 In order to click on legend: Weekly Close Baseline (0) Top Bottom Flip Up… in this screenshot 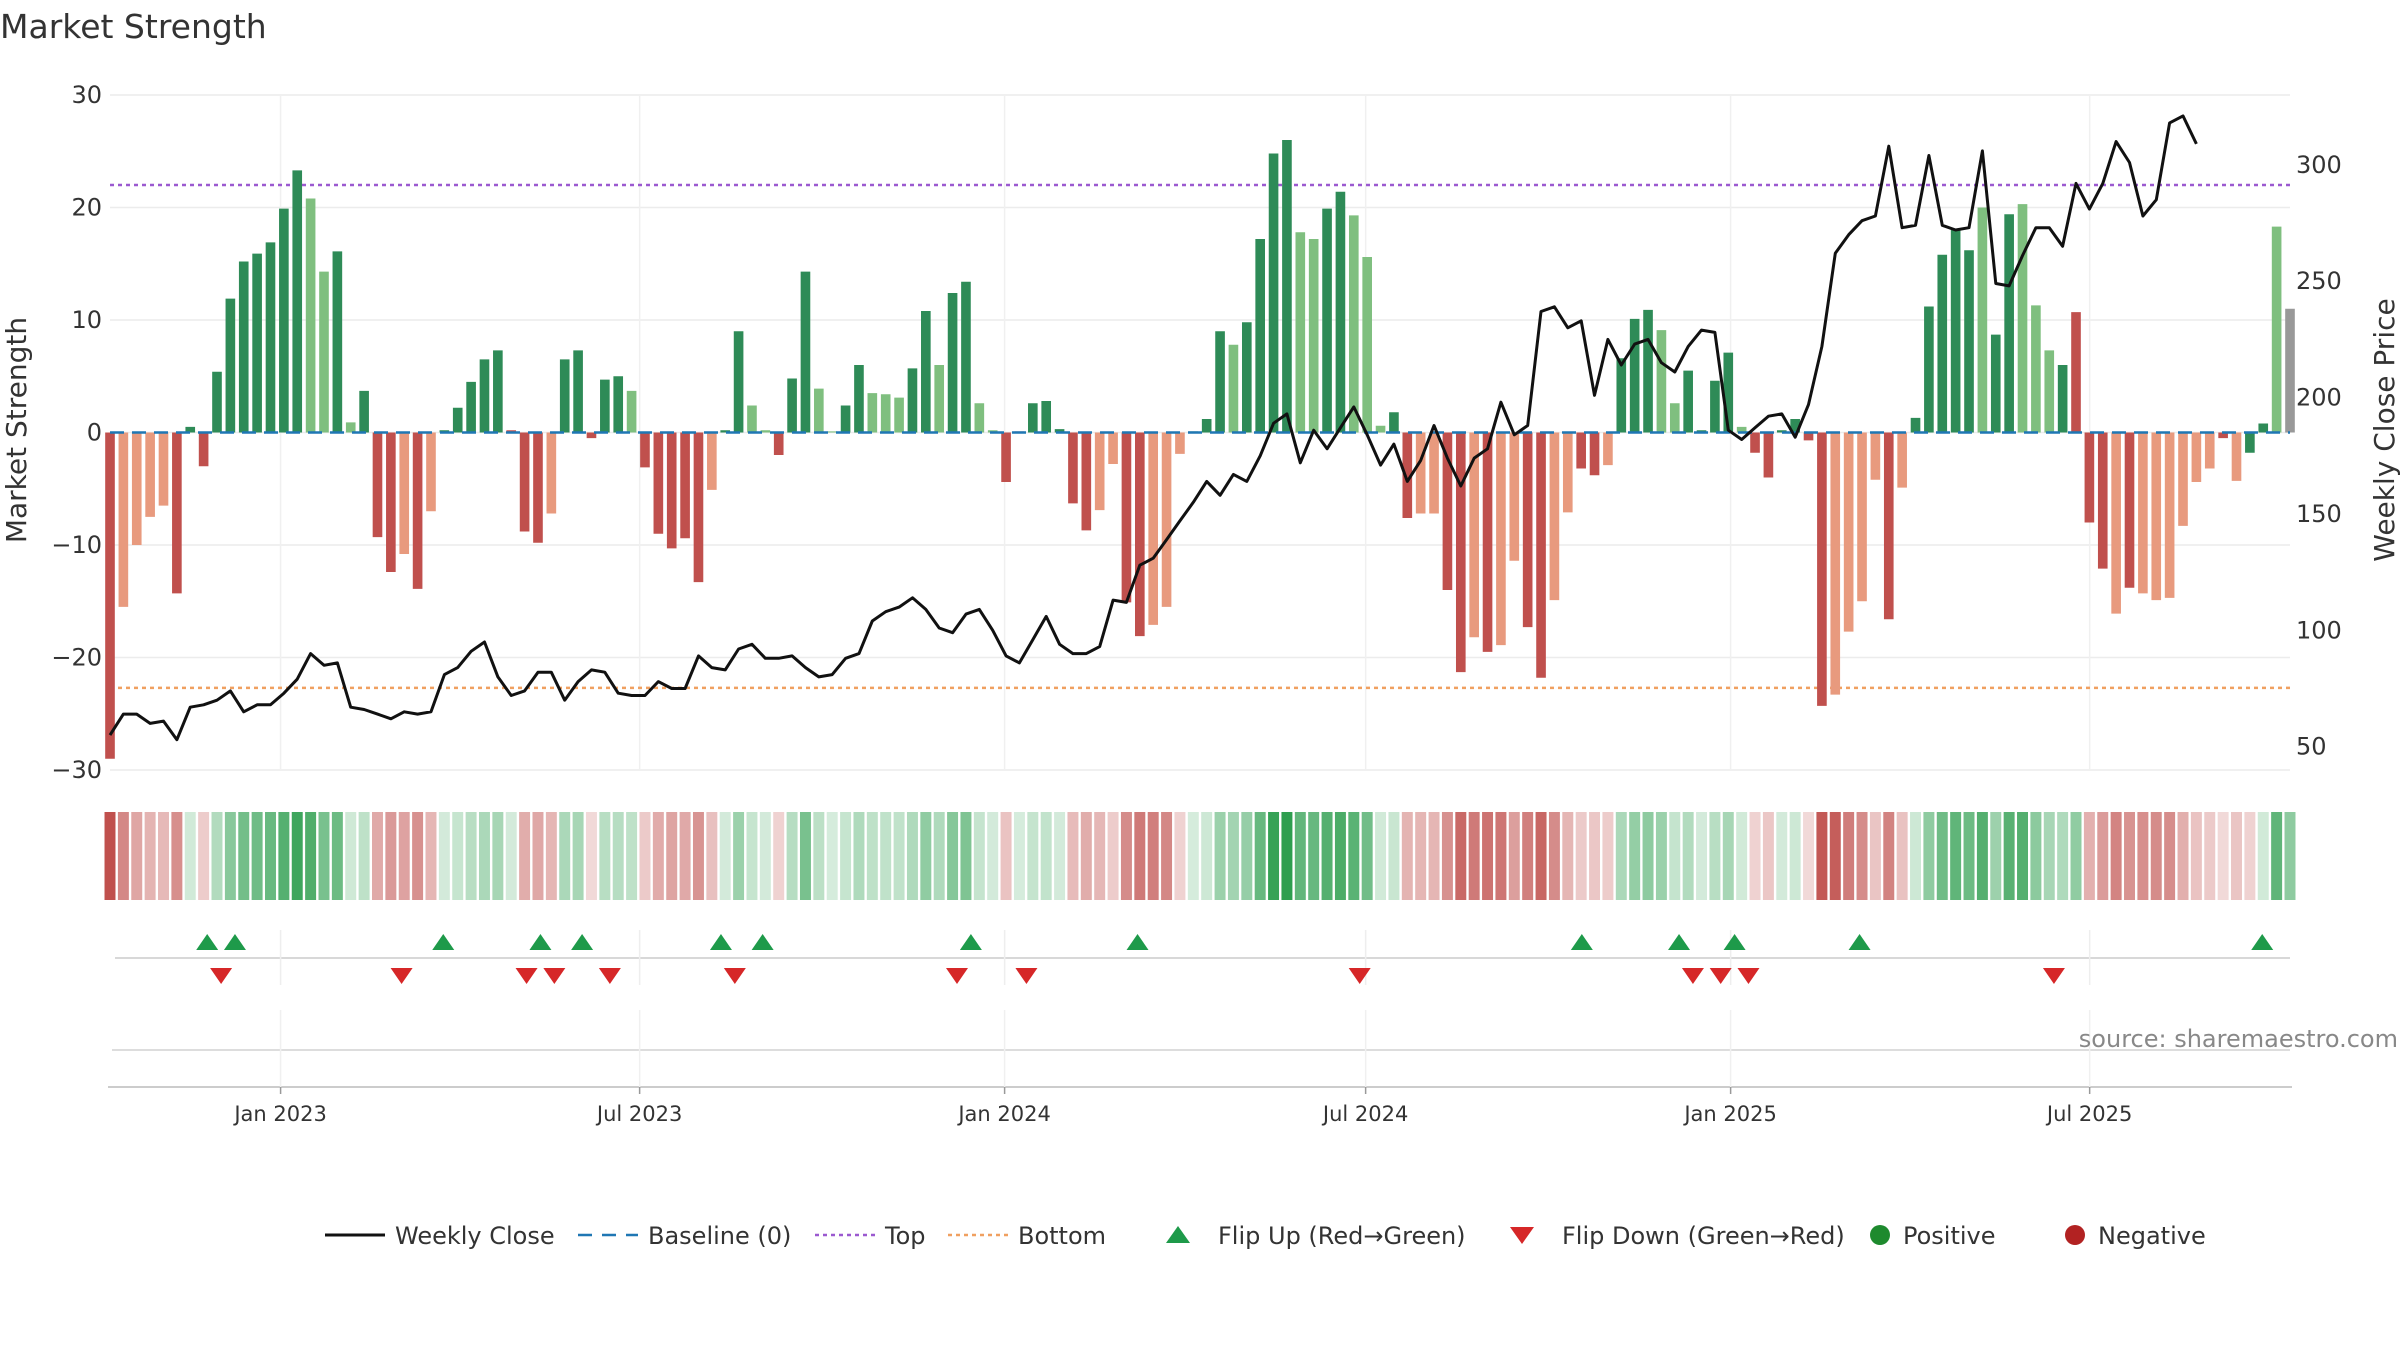, I will do `click(1265, 1236)`.